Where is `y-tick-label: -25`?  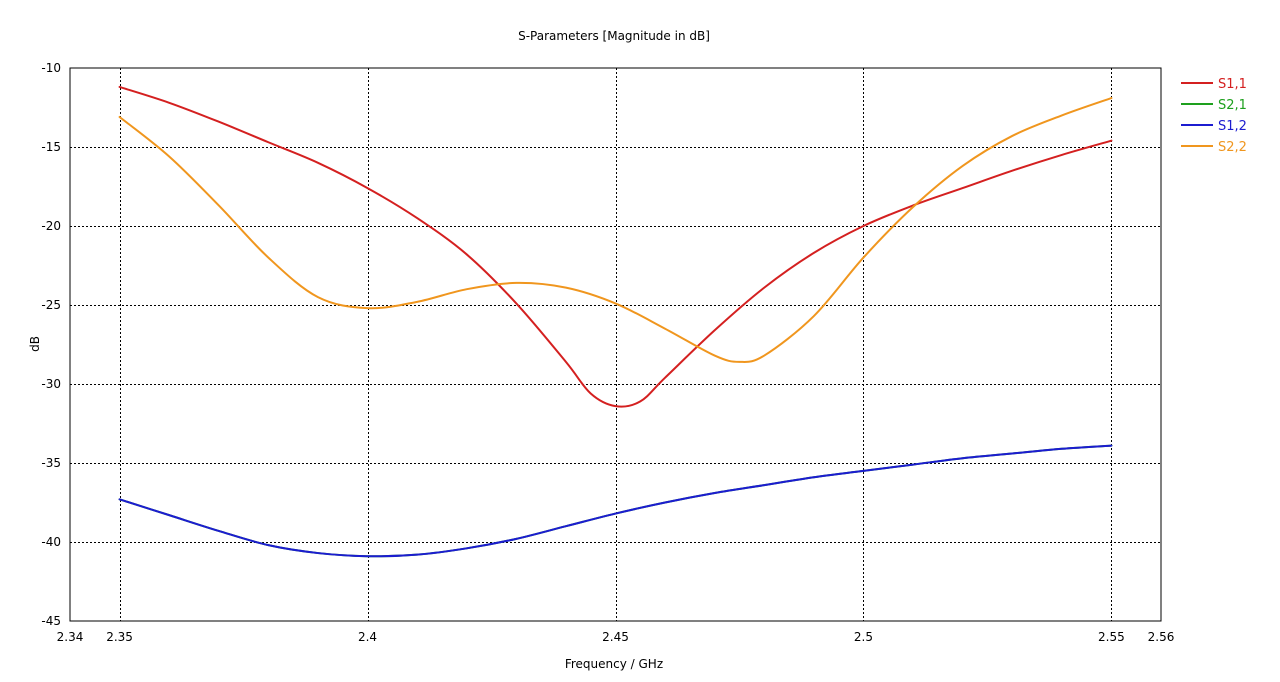
y-tick-label: -25 is located at coordinates (51, 305).